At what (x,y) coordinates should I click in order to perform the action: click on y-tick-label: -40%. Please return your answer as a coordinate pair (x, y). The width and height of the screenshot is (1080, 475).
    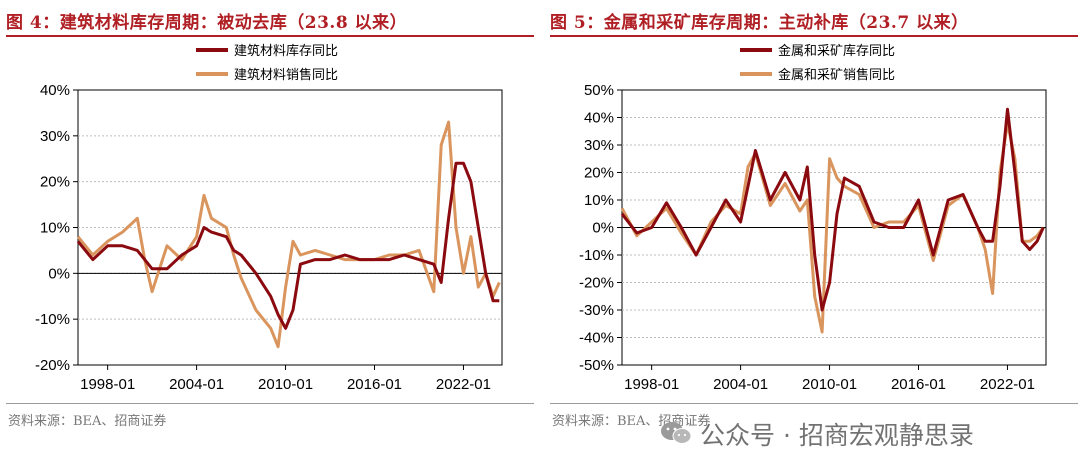
    Looking at the image, I should click on (596, 338).